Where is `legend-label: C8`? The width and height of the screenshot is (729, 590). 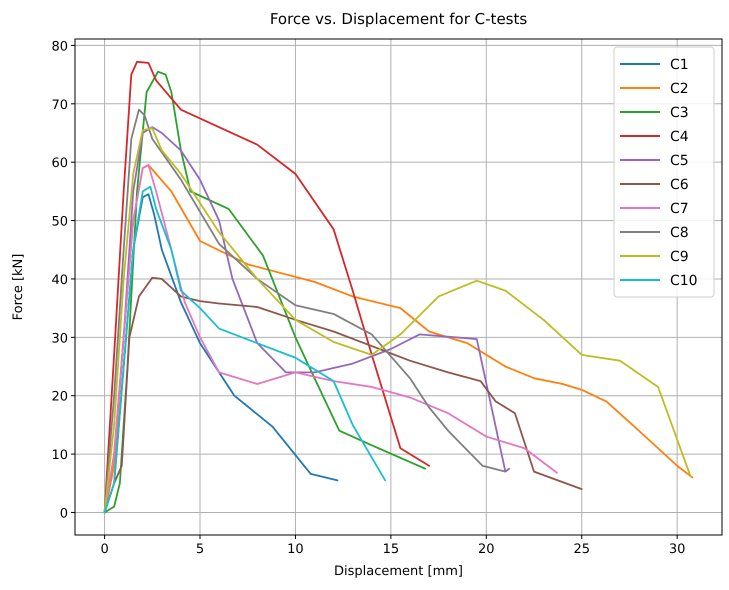
legend-label: C8 is located at coordinates (679, 233).